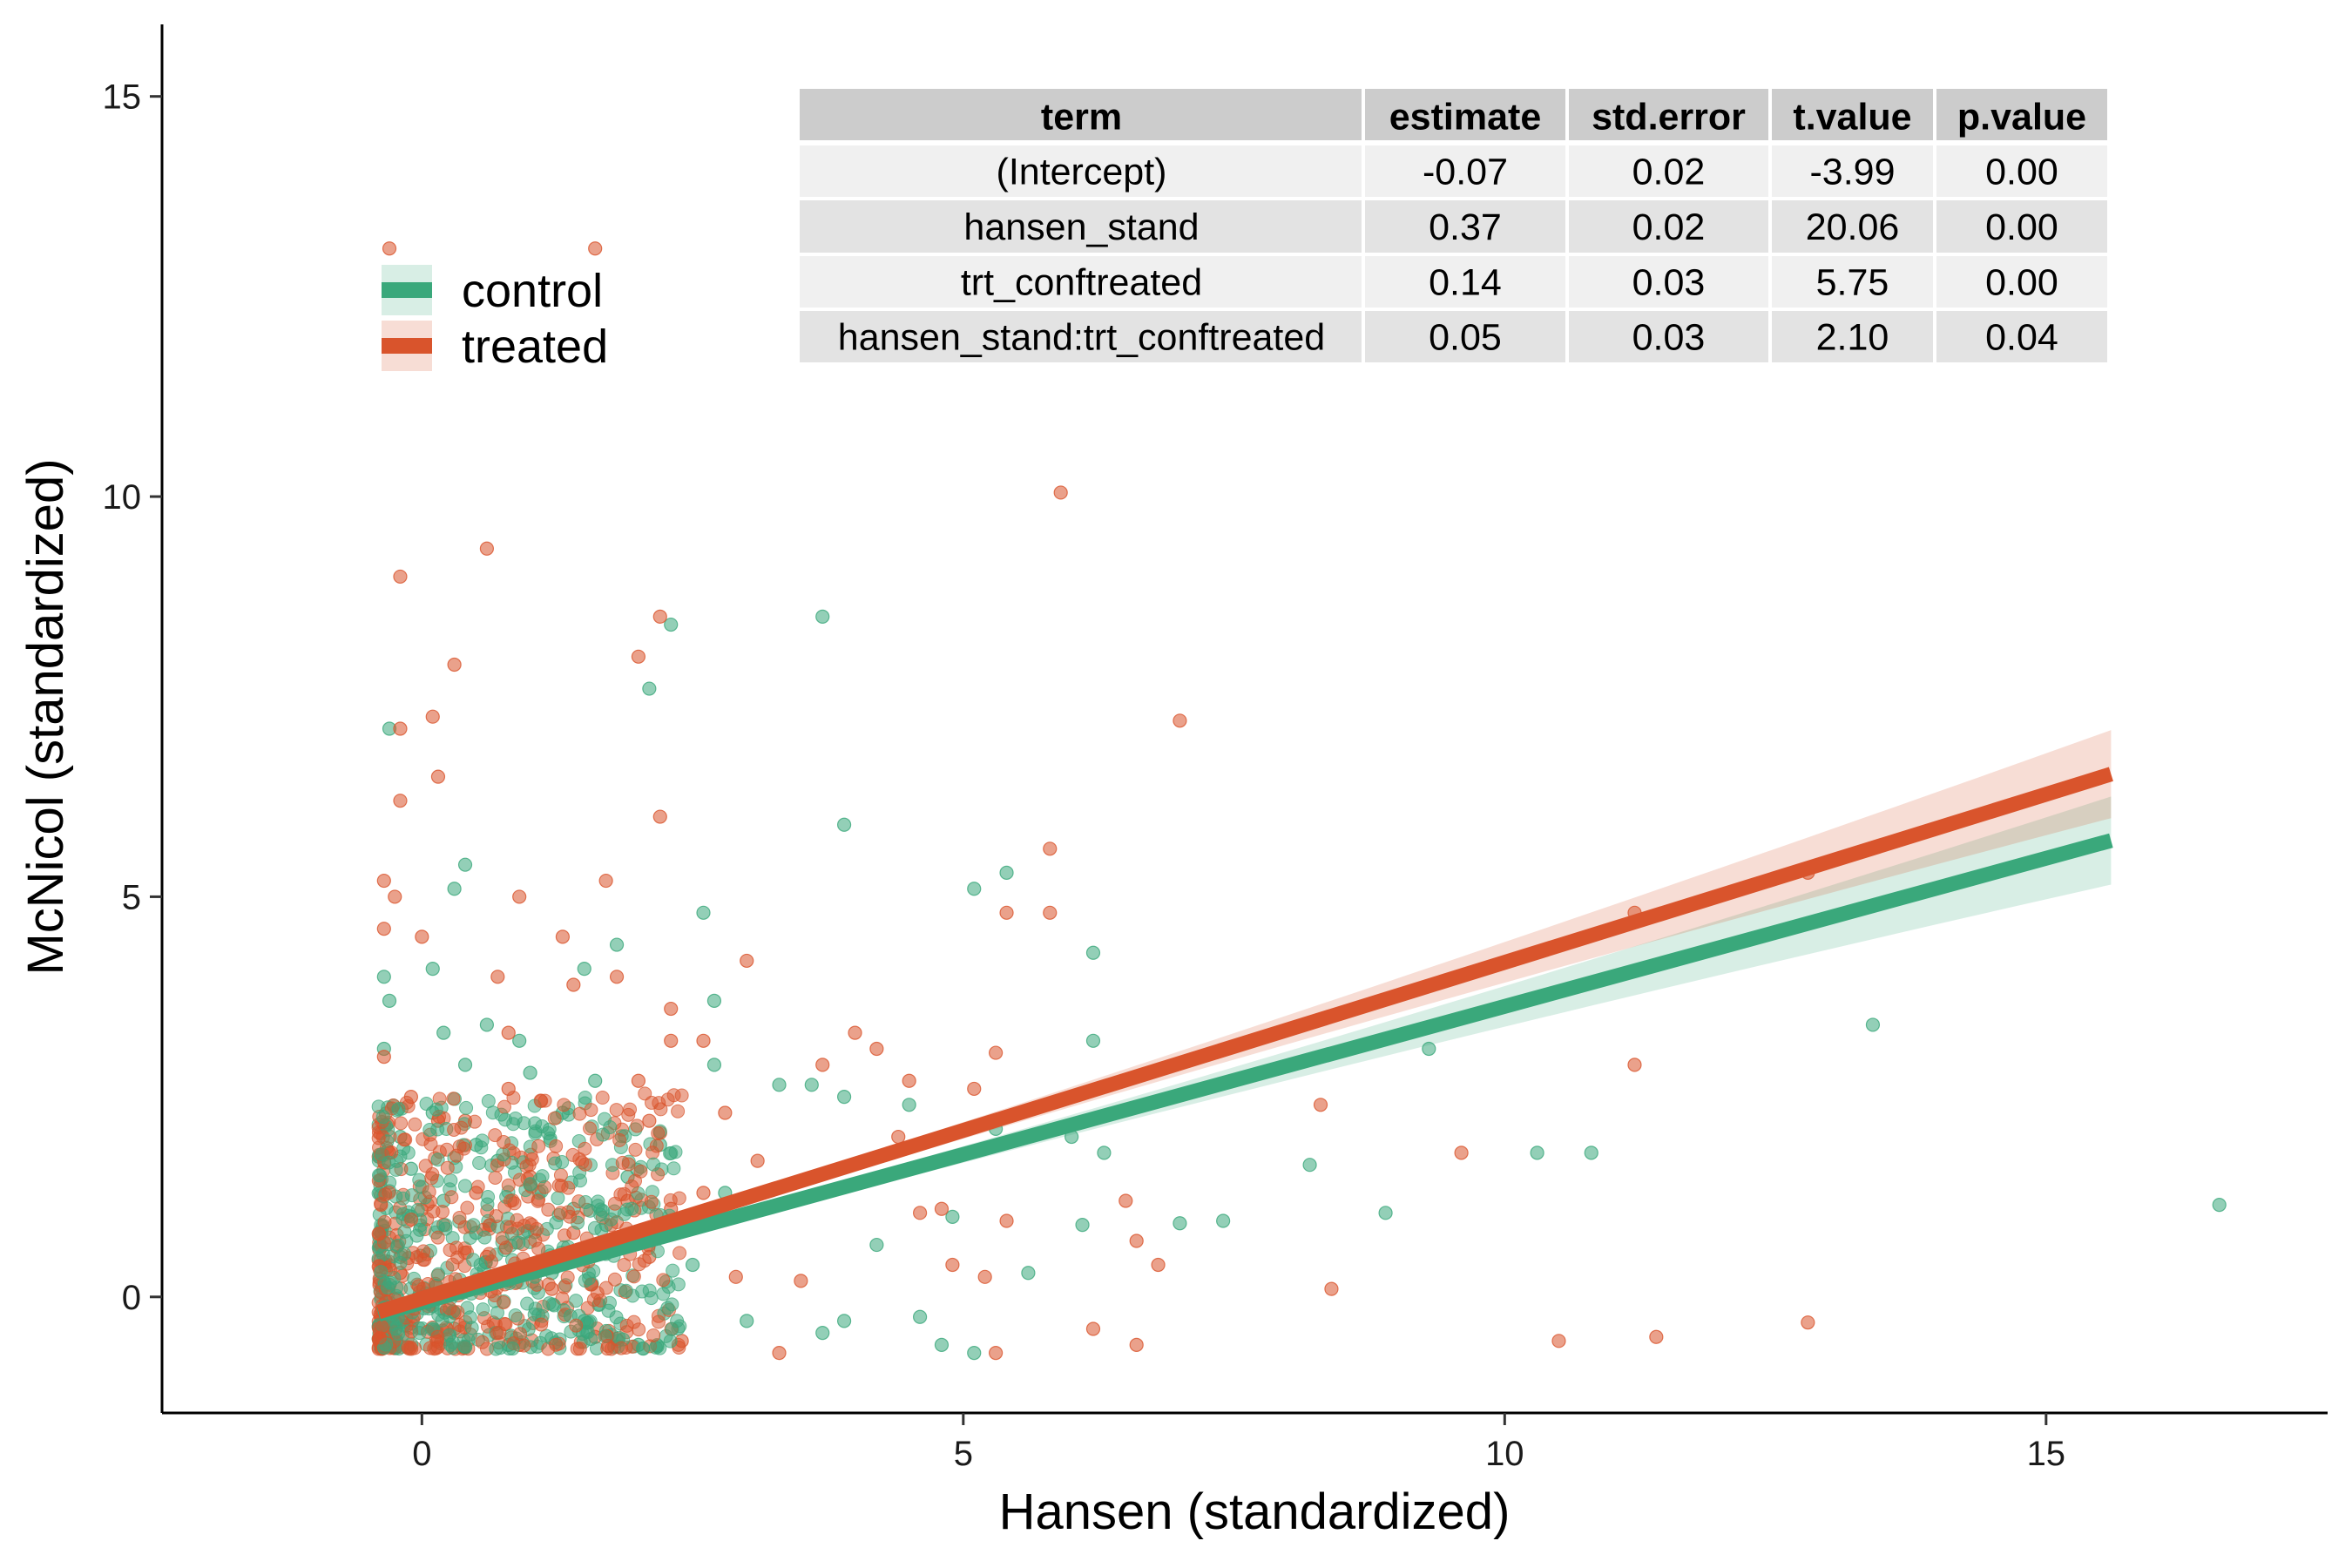 The height and width of the screenshot is (1568, 2352). I want to click on y-tick-label: 5, so click(131, 897).